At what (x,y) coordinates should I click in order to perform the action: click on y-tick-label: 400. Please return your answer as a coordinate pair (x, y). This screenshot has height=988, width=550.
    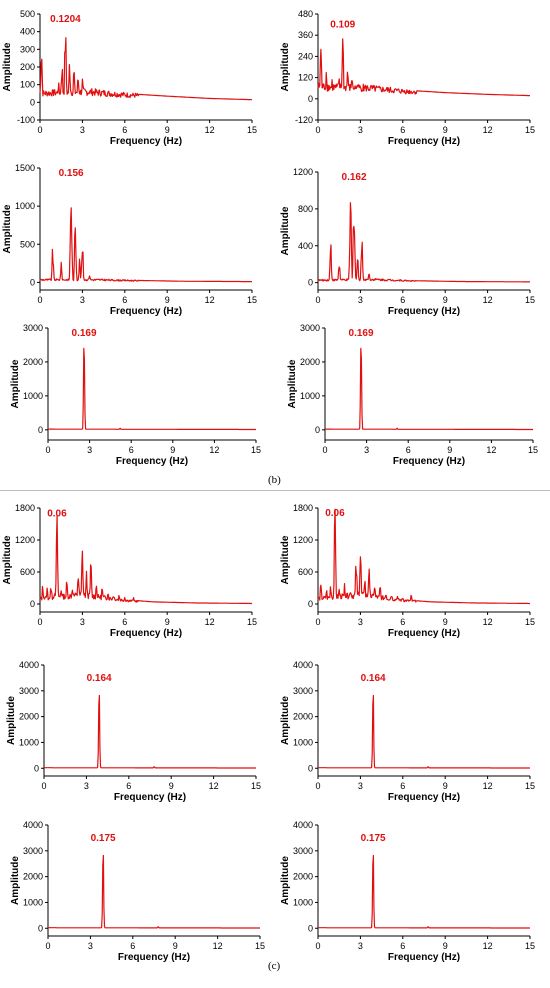
    Looking at the image, I should click on (27, 32).